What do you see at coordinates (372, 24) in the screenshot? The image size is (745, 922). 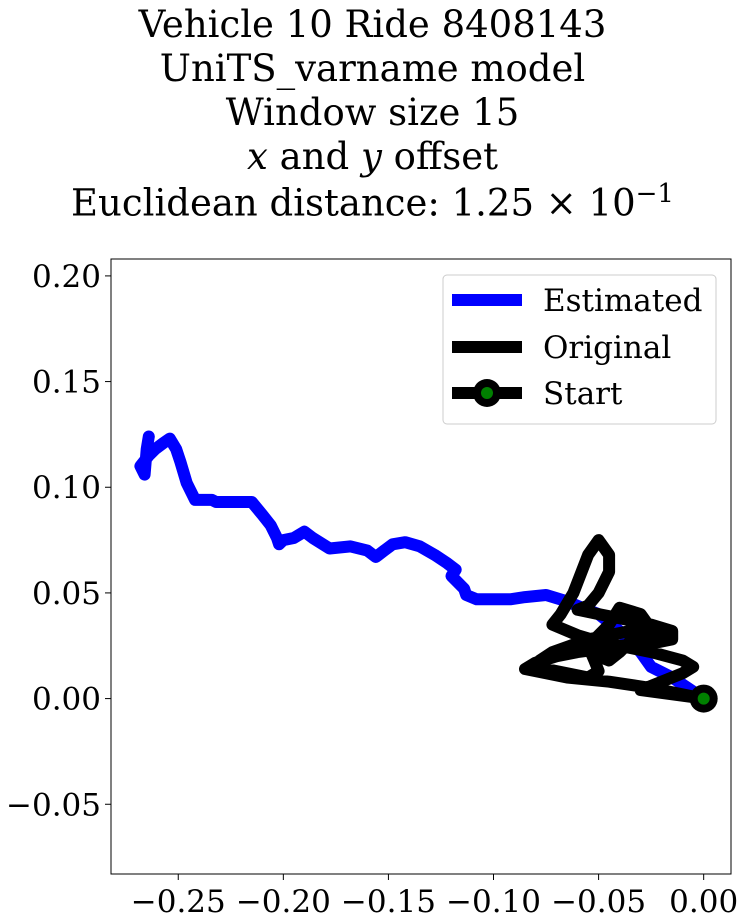 I see `title-line-1: Vehicle 10 Ride 8408143` at bounding box center [372, 24].